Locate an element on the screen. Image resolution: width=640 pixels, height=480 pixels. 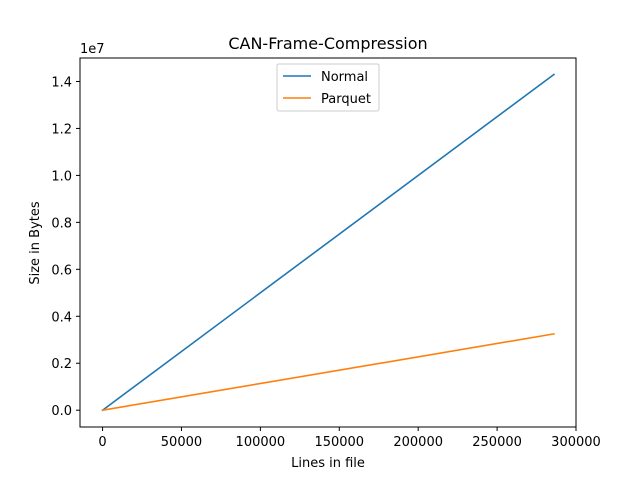
legend-label-normal: Normal is located at coordinates (344, 77).